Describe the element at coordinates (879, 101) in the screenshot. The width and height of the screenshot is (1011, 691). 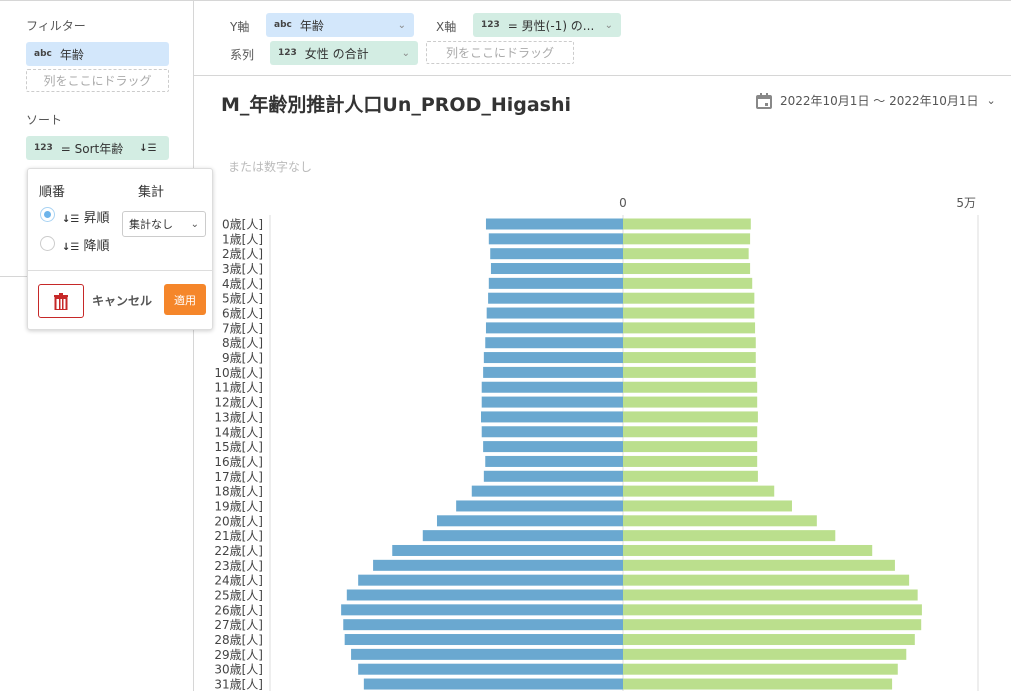
I see `date-range-text: 2022年10月1日 〜 2022年10月1日` at that location.